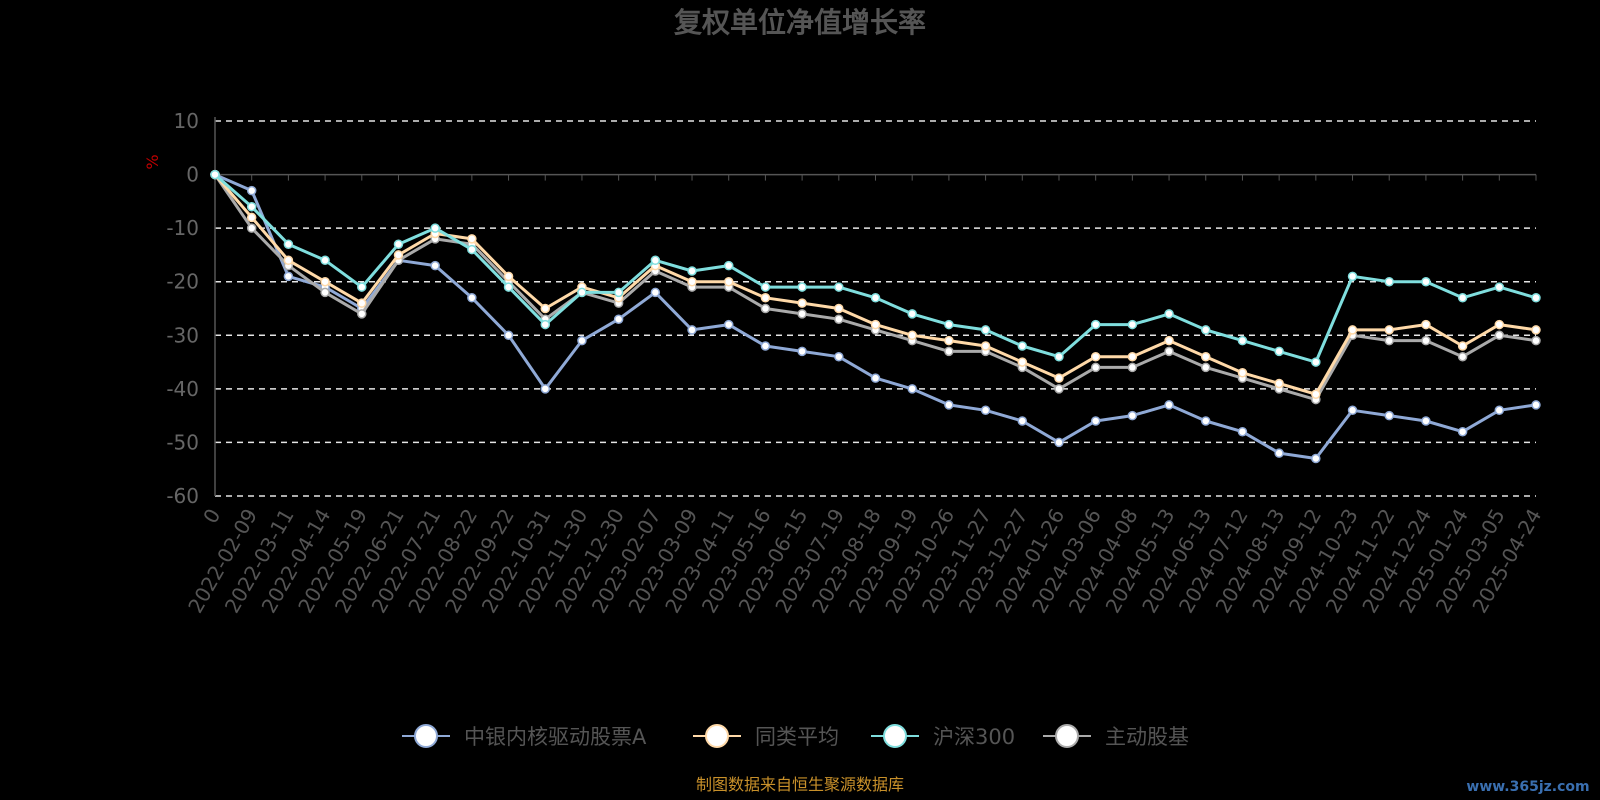 The height and width of the screenshot is (800, 1600). Describe the element at coordinates (182, 335) in the screenshot. I see `y-tick-label: -30` at that location.